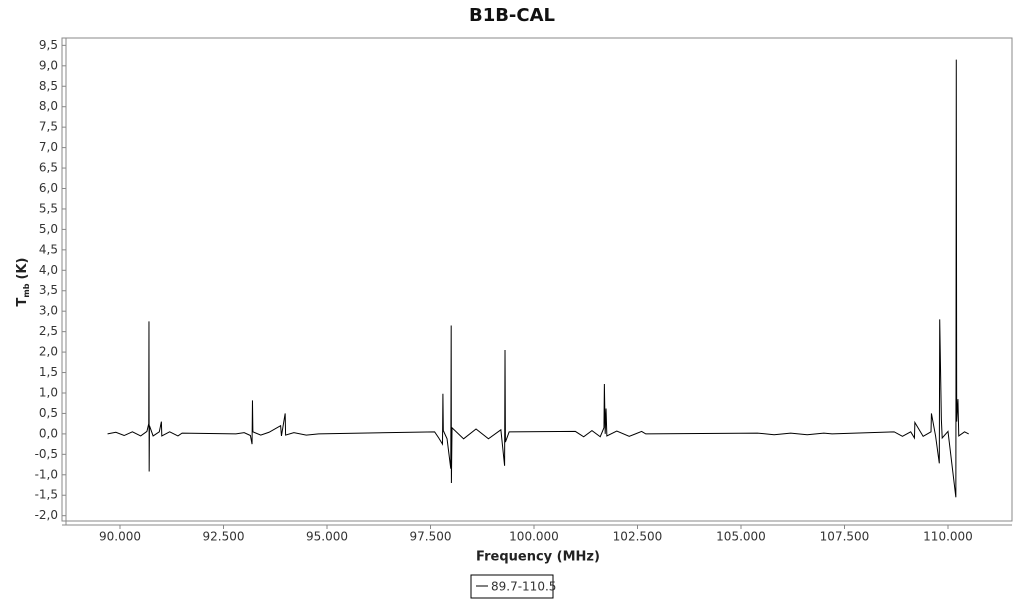  Describe the element at coordinates (741, 537) in the screenshot. I see `x-tick-label: 105.000` at that location.